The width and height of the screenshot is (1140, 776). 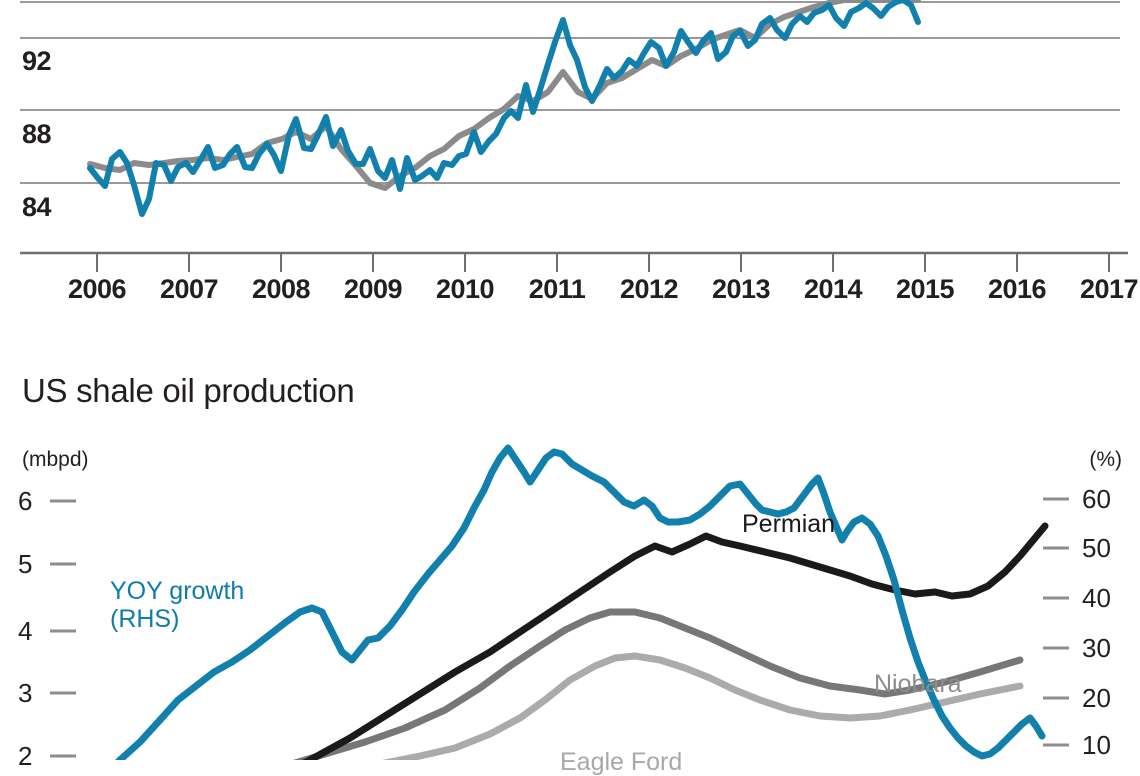 What do you see at coordinates (25, 564) in the screenshot?
I see `bottom-chart-ytick-5: 5` at bounding box center [25, 564].